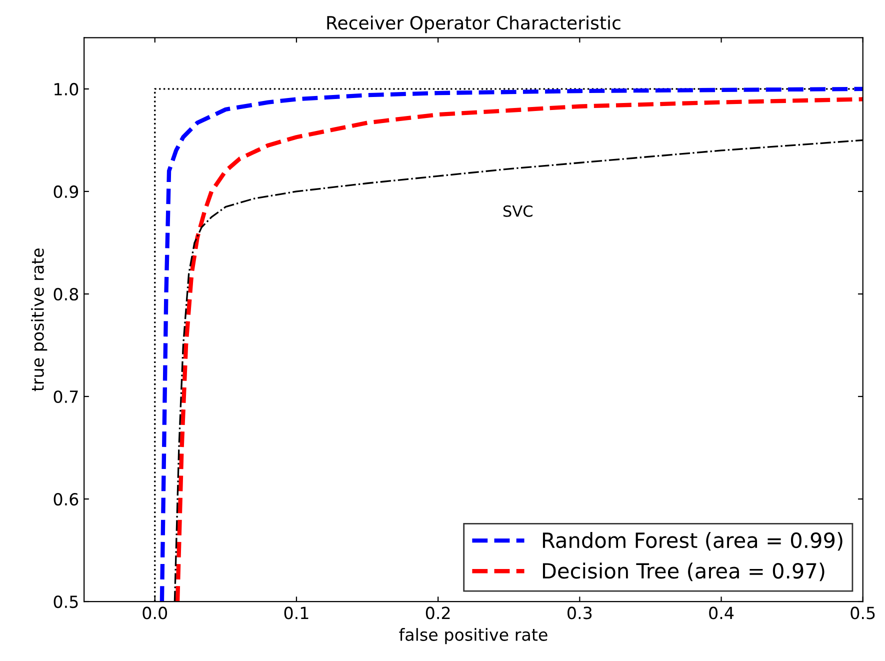 The height and width of the screenshot is (661, 885). I want to click on x-tick-label: 0.1, so click(296, 613).